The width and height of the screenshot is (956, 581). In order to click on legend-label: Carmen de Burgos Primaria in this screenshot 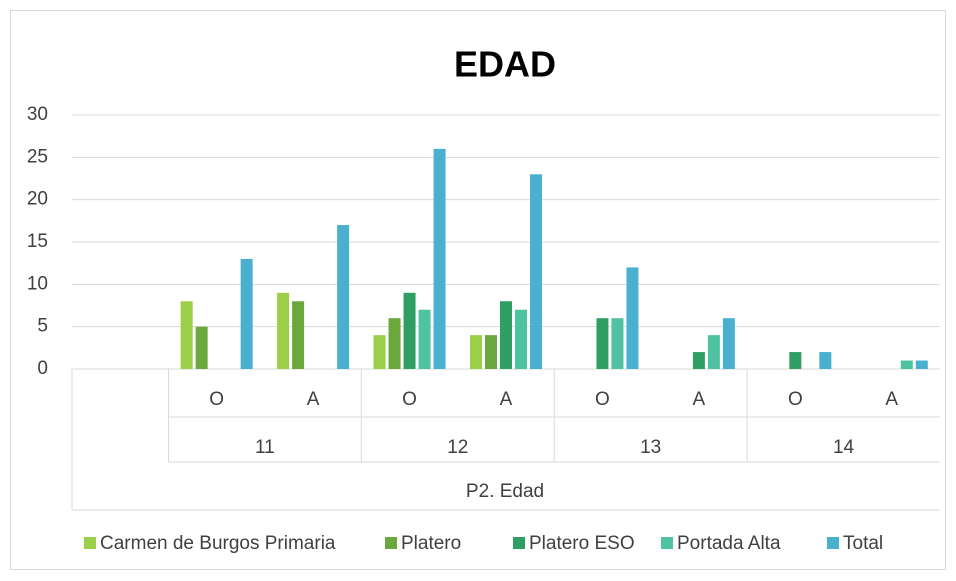, I will do `click(218, 543)`.